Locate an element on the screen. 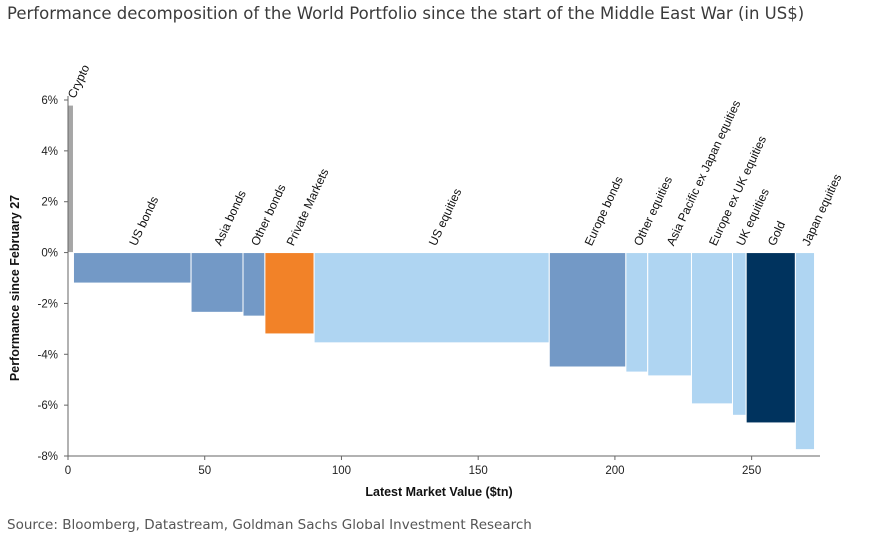 Image resolution: width=877 pixels, height=544 pixels. category-label-us-equities: US equities is located at coordinates (445, 217).